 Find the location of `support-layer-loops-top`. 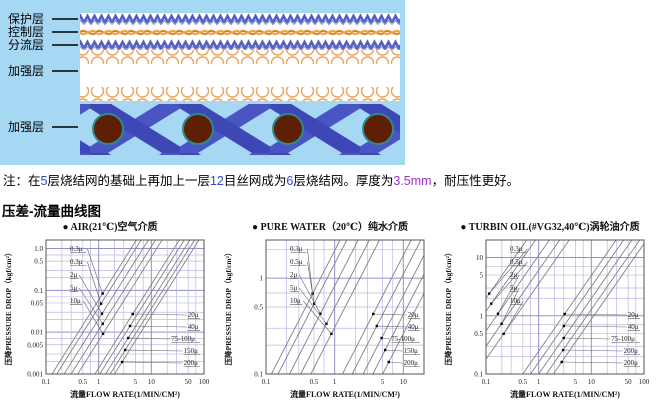

support-layer-loops-top is located at coordinates (240, 57).